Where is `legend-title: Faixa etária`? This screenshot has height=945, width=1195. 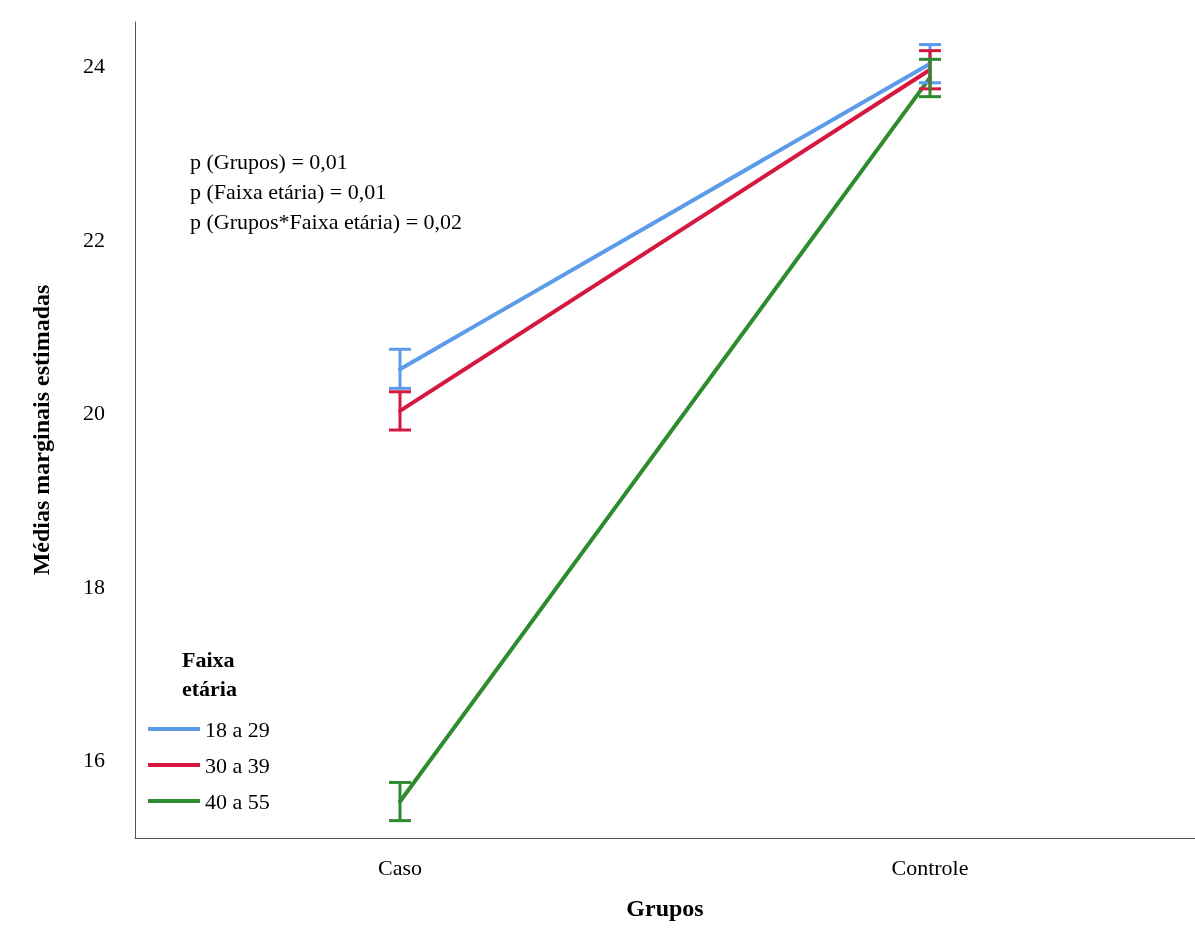
legend-title: Faixa etária is located at coordinates (211, 674).